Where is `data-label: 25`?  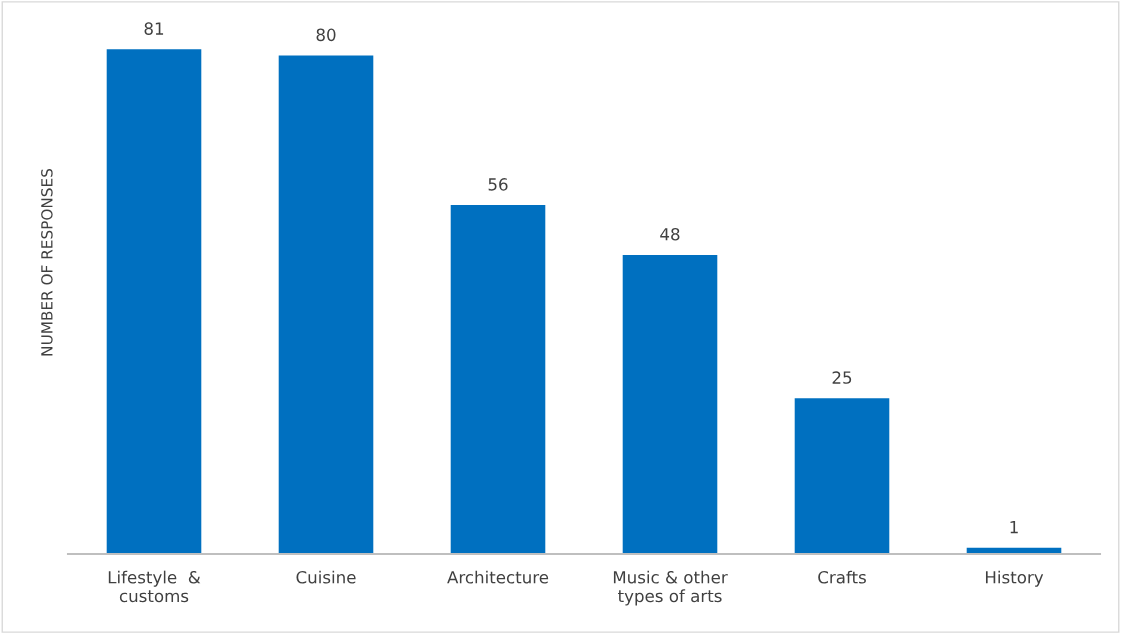 data-label: 25 is located at coordinates (842, 377).